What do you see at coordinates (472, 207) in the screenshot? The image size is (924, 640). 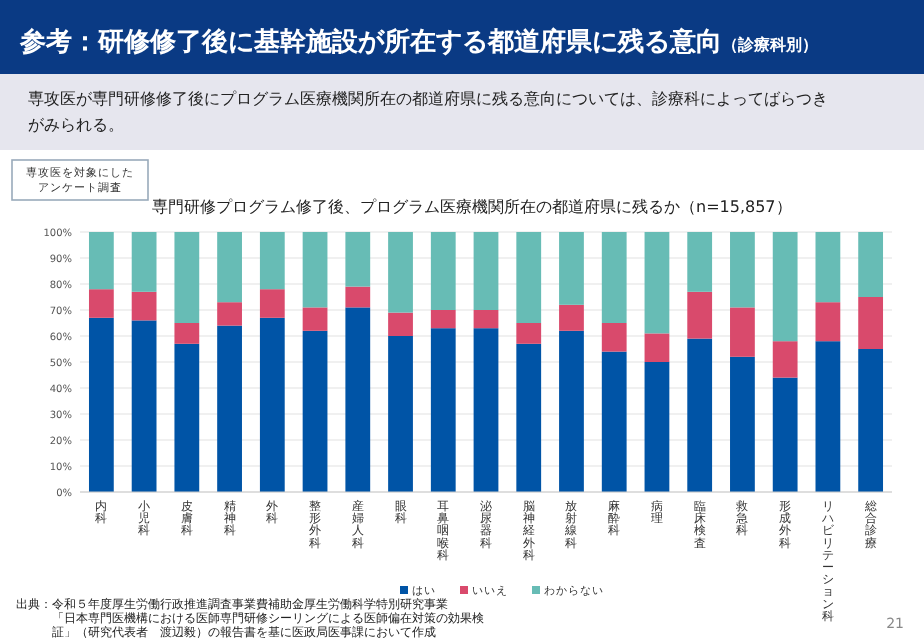 I see `chart-subtitle: 専門研修プログラム修了後、プログラム医療機関所在の都道府県に残るか（n=15,857）` at bounding box center [472, 207].